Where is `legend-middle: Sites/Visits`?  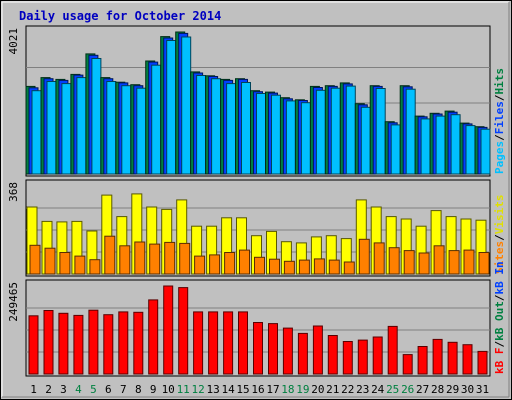
legend-middle: Sites/Visits is located at coordinates (499, 235).